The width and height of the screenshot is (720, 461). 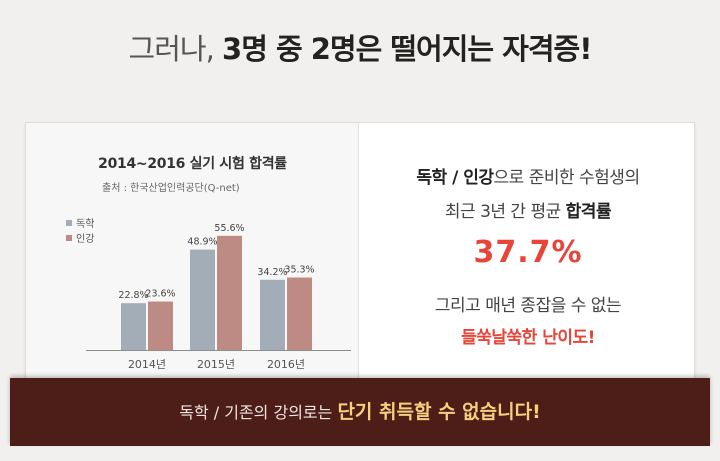 I want to click on banner-prefix: 독학 / 기존의 강의로는, so click(x=258, y=412).